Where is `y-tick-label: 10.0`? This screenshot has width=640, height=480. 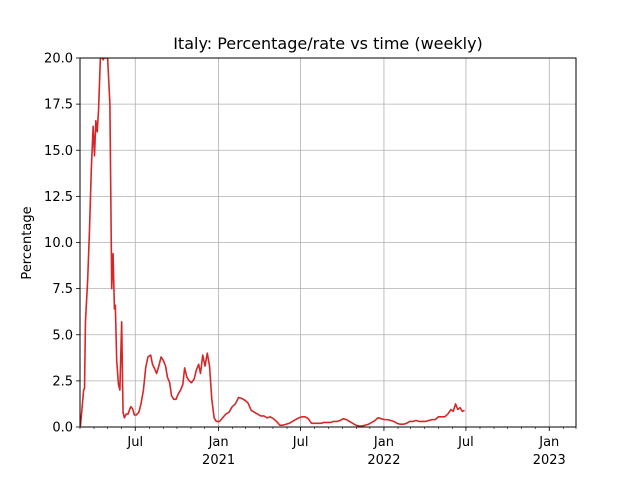
y-tick-label: 10.0 is located at coordinates (58, 243).